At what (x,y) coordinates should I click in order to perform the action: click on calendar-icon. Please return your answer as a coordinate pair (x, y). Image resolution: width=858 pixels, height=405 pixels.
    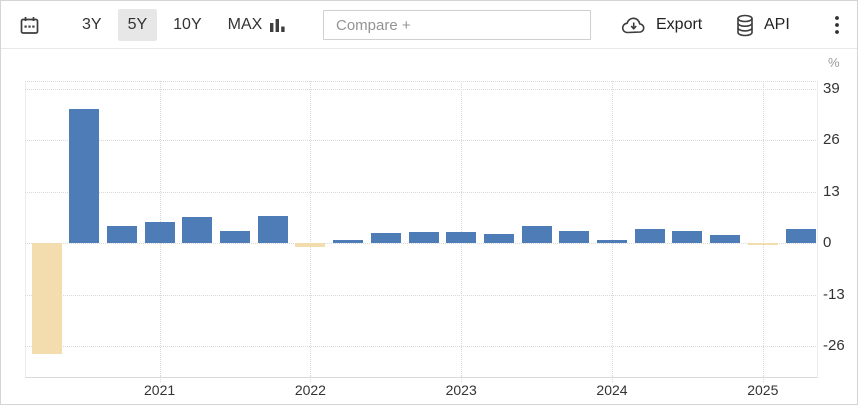
    Looking at the image, I should click on (29, 25).